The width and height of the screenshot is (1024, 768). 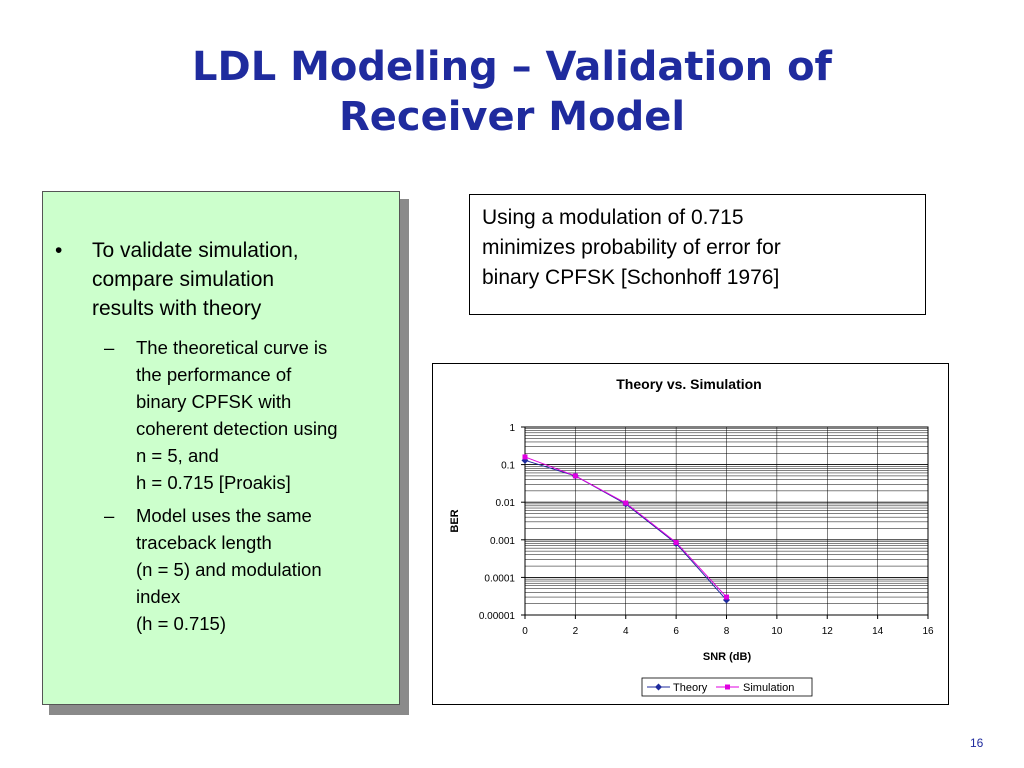 I want to click on legend-theory-label: Theory, so click(x=690, y=688).